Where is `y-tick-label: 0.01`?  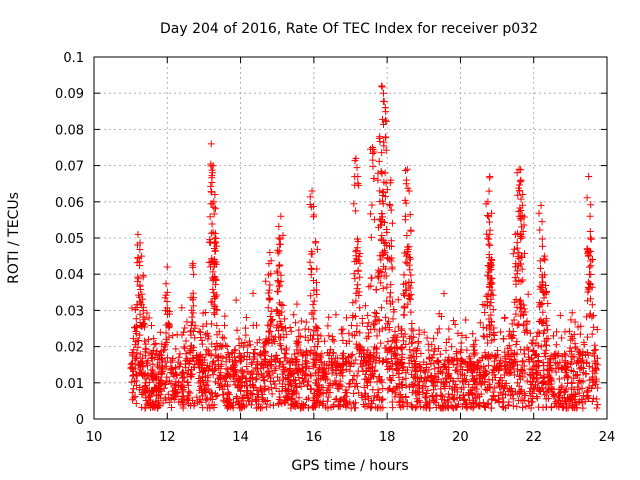 y-tick-label: 0.01 is located at coordinates (69, 384).